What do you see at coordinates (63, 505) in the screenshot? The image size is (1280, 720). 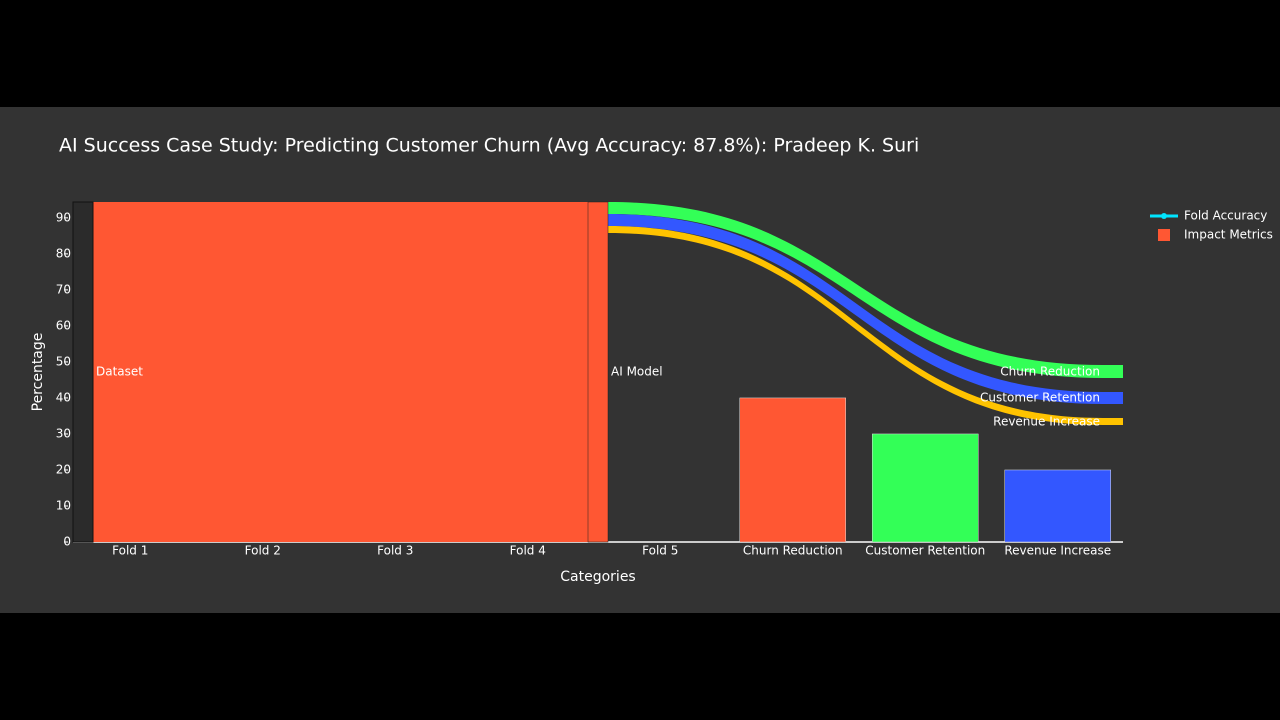 I see `y-tick-label: 10` at bounding box center [63, 505].